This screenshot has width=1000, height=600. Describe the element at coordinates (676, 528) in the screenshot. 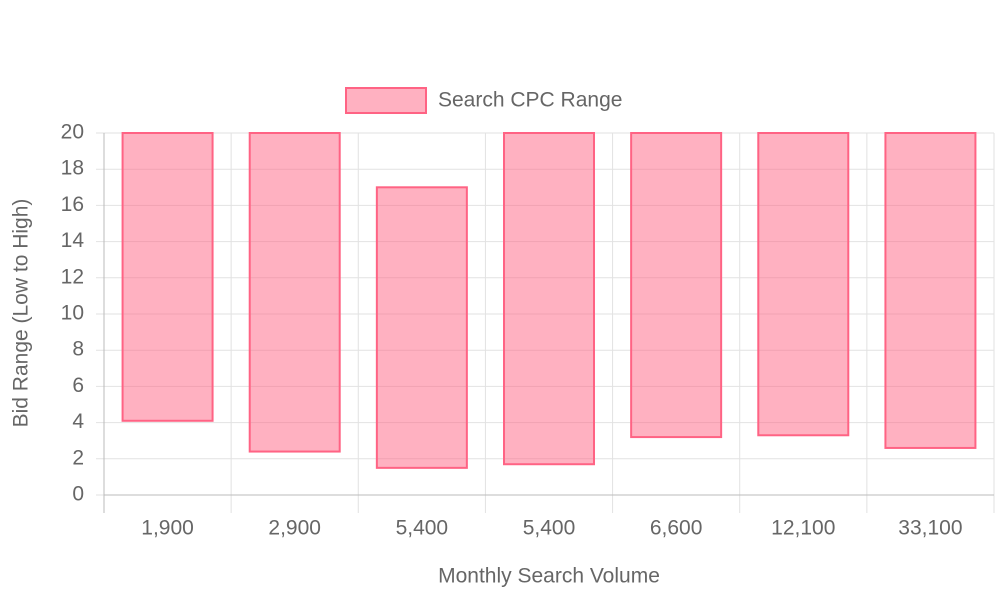

I see `x-tick-label: 6,600` at that location.